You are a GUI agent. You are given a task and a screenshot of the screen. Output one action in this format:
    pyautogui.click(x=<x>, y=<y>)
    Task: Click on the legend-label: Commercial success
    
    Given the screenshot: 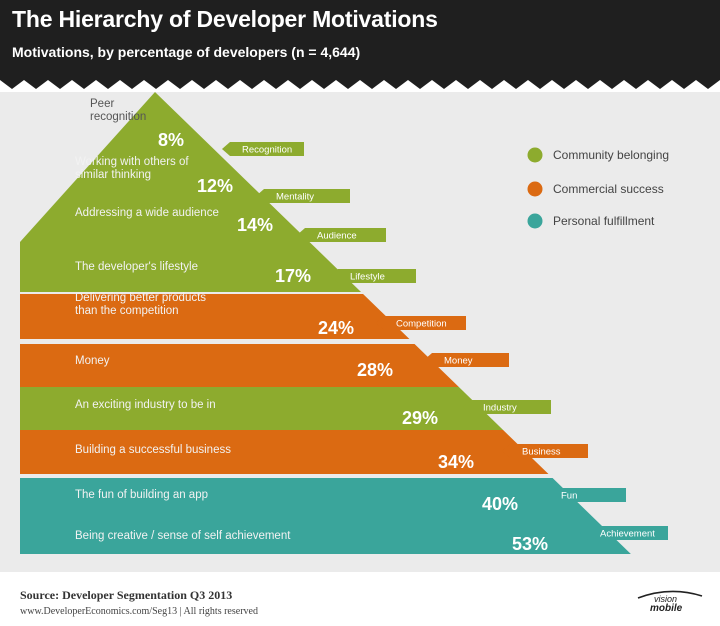 What is the action you would take?
    pyautogui.click(x=608, y=189)
    